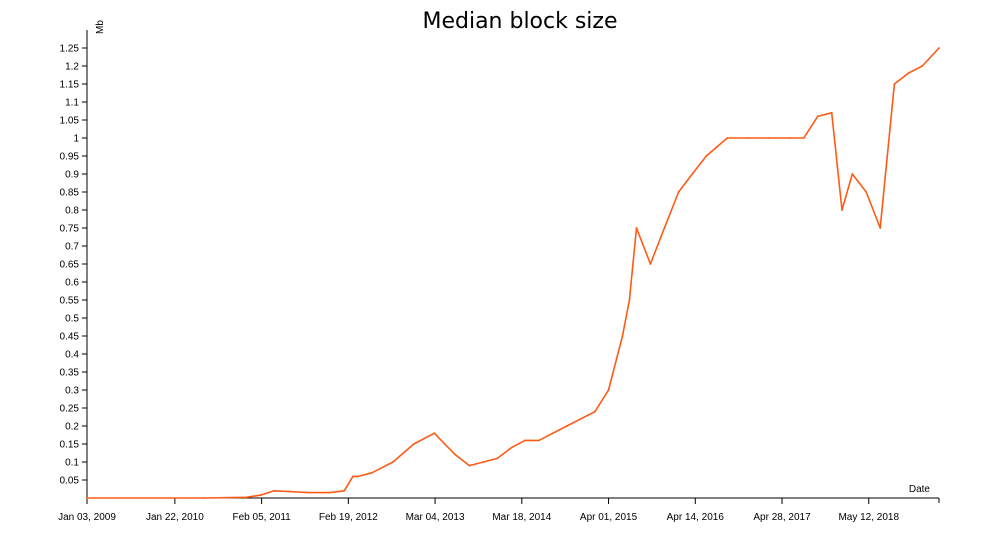  I want to click on y-tick-label: 0.55, so click(70, 301).